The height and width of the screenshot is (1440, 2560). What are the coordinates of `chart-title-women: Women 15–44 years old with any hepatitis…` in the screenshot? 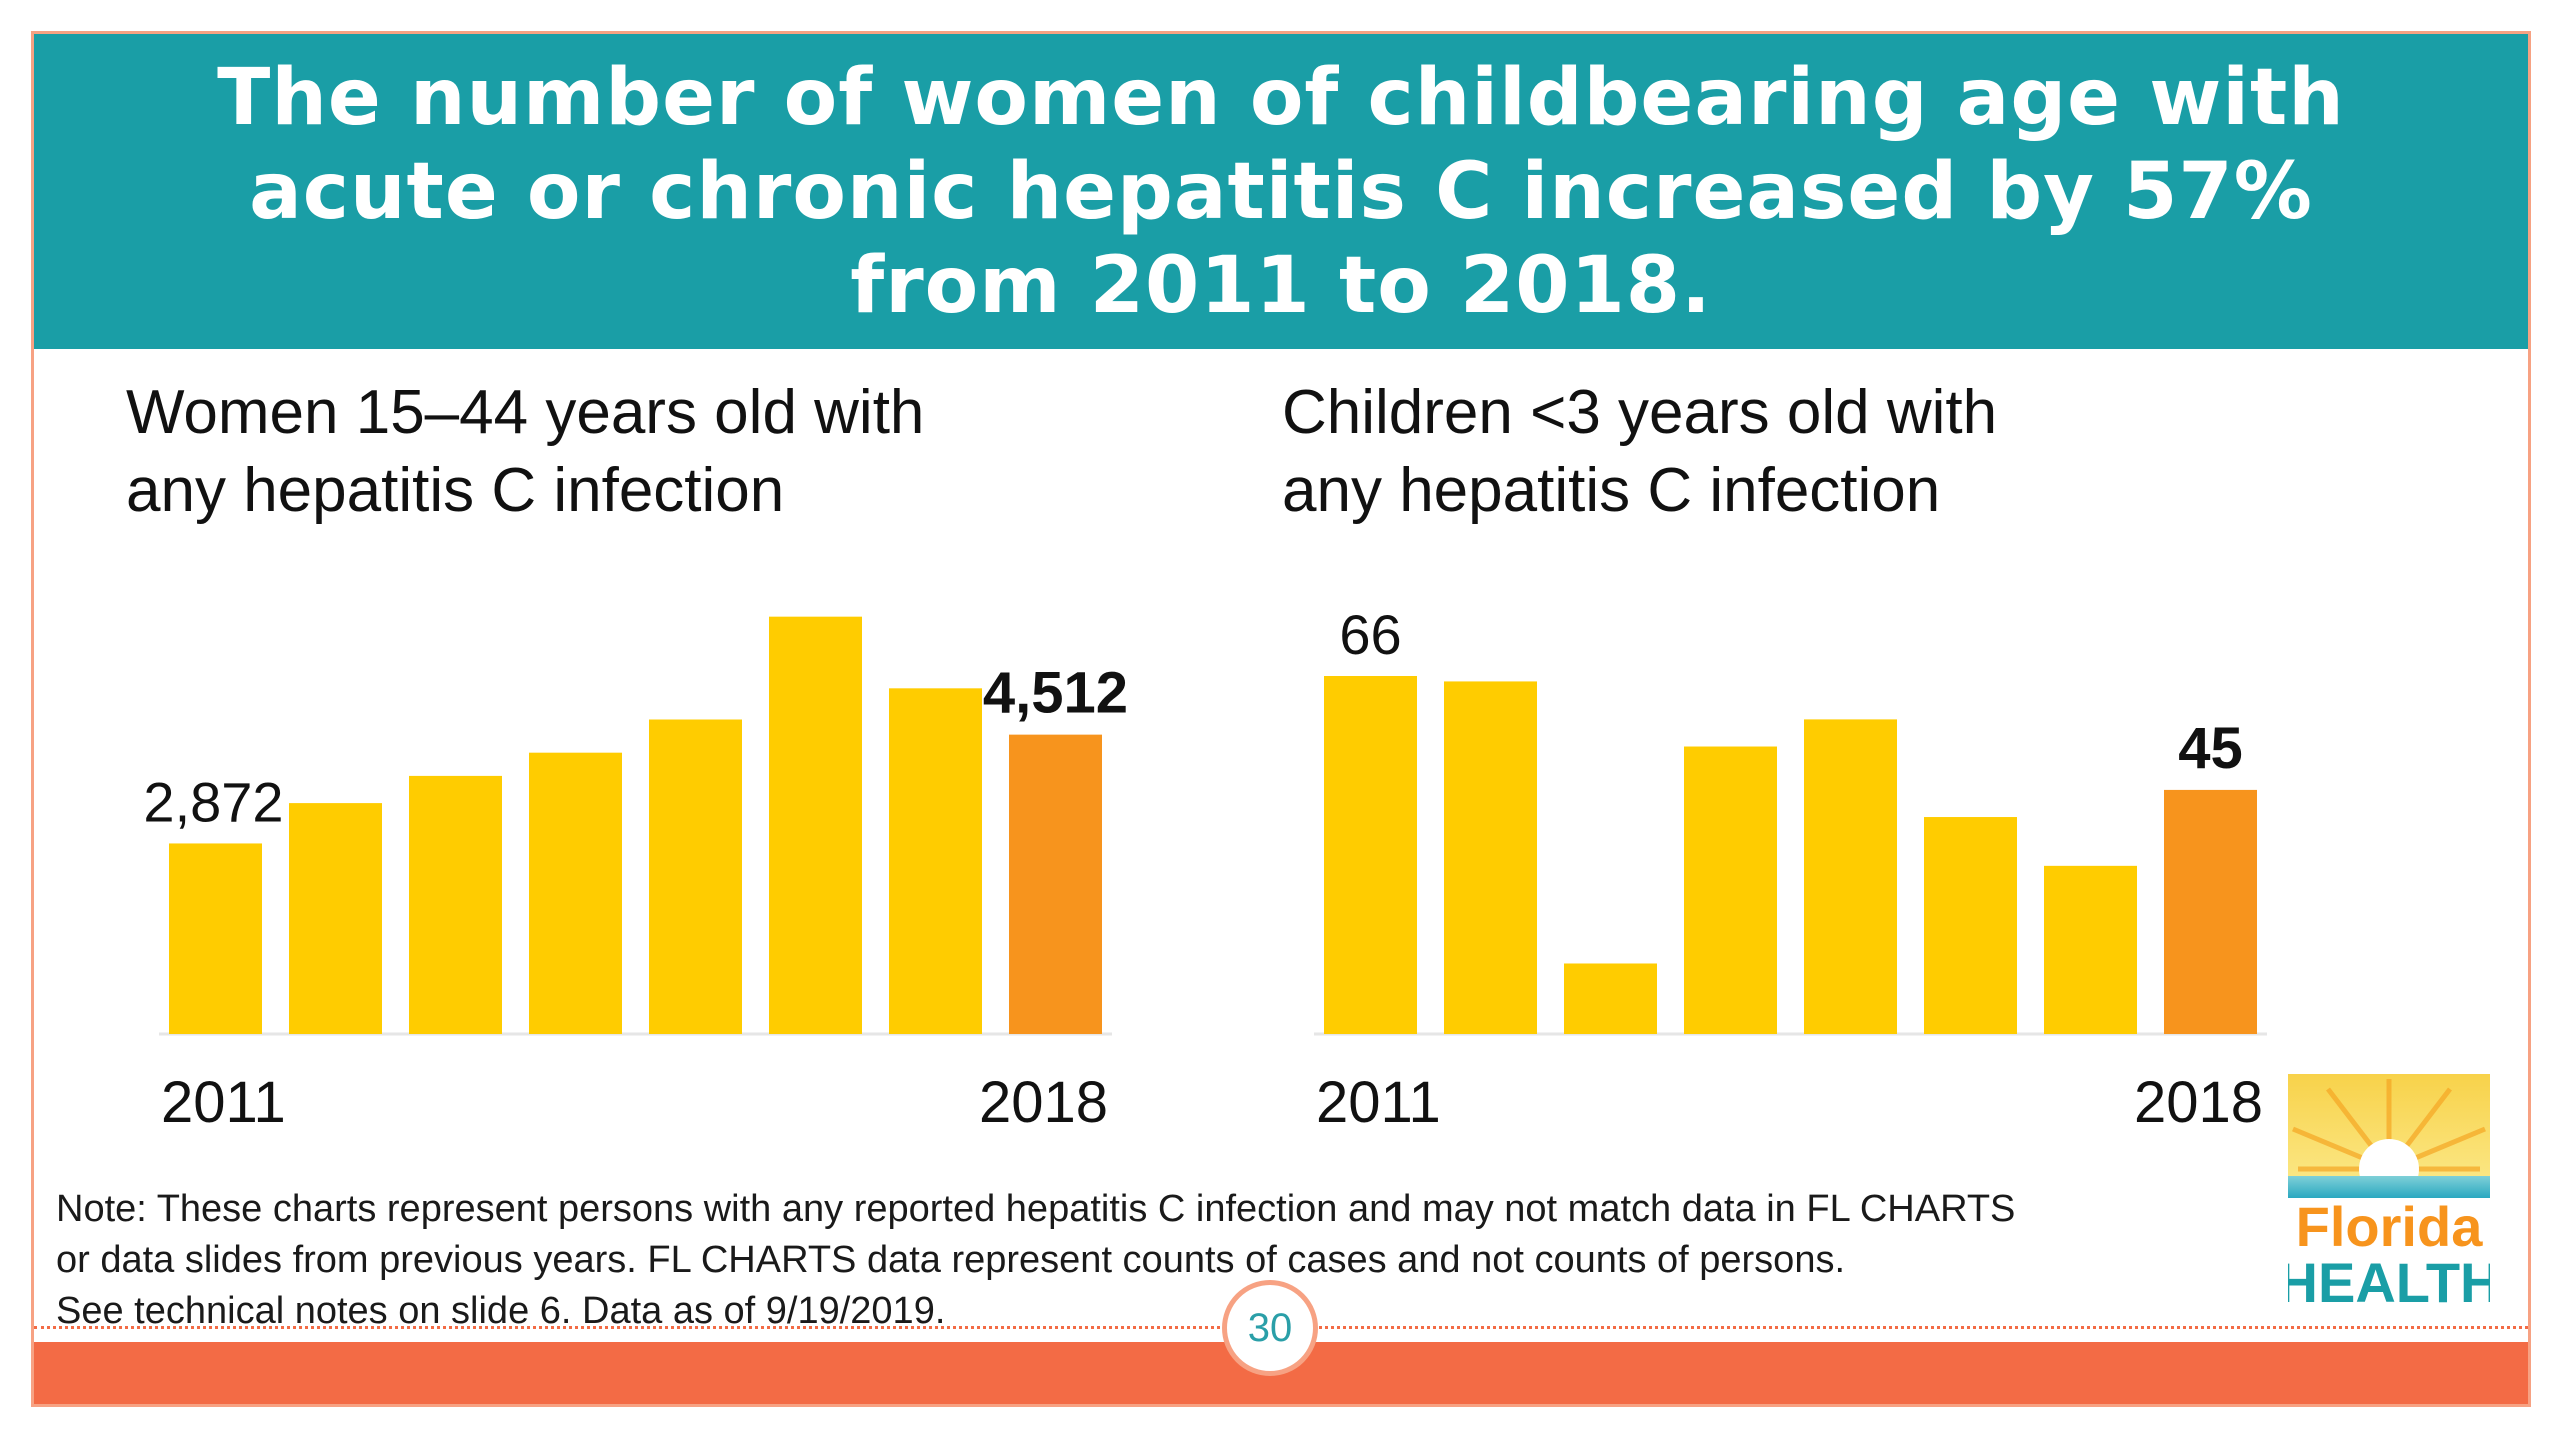 It's located at (525, 451).